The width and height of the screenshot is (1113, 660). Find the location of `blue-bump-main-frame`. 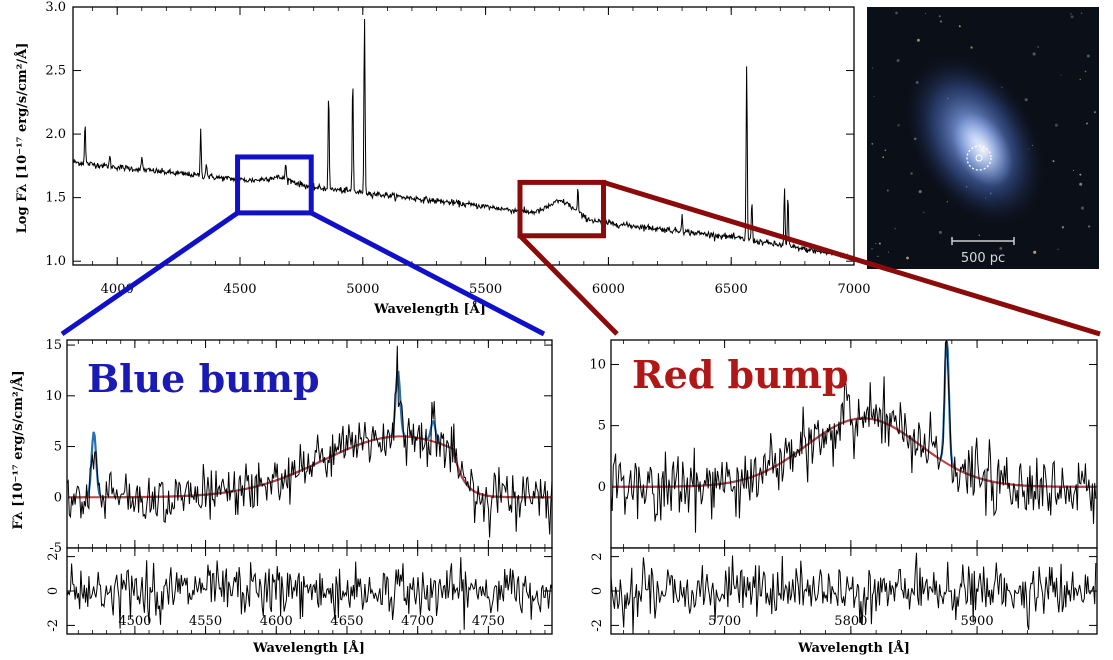

blue-bump-main-frame is located at coordinates (309, 444).